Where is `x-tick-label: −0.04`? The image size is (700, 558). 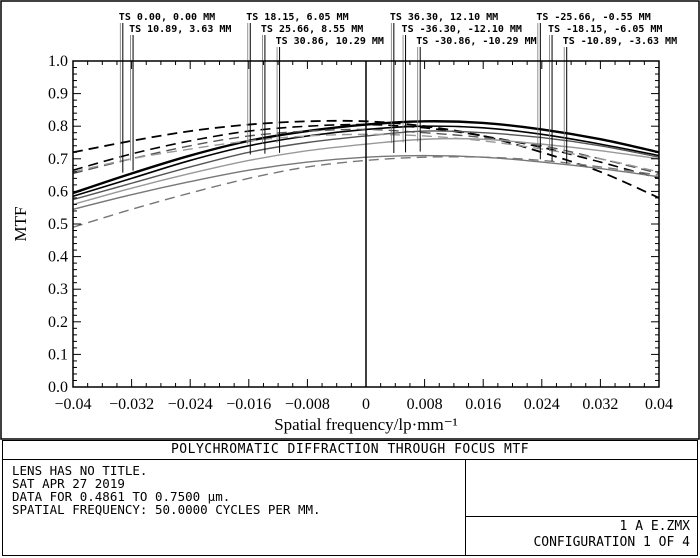 x-tick-label: −0.04 is located at coordinates (72, 404).